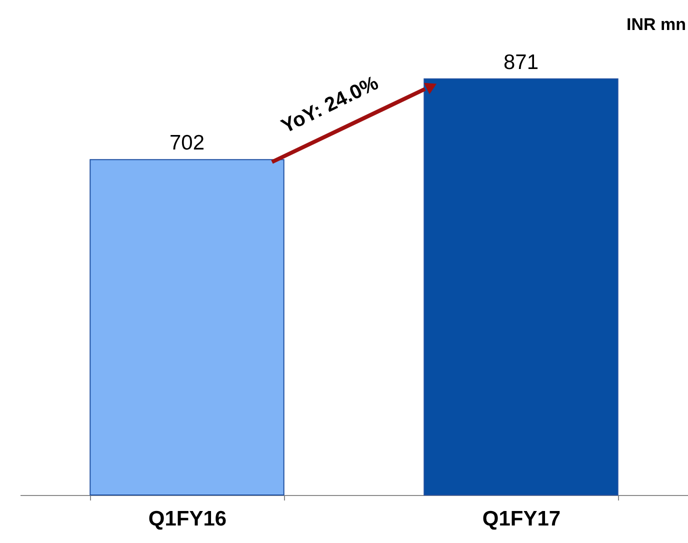  I want to click on x-tick-label: Q1FY17, so click(521, 519).